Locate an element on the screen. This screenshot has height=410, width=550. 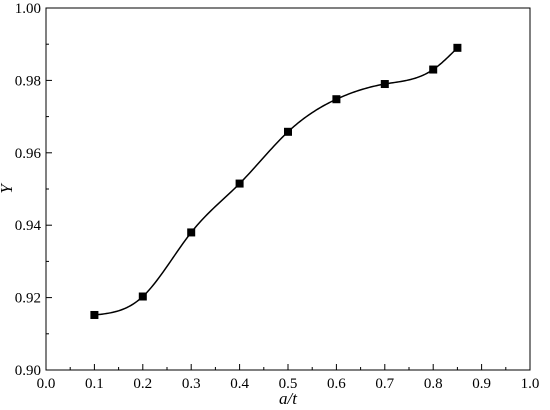
x-tick-label: 0.7 is located at coordinates (384, 384).